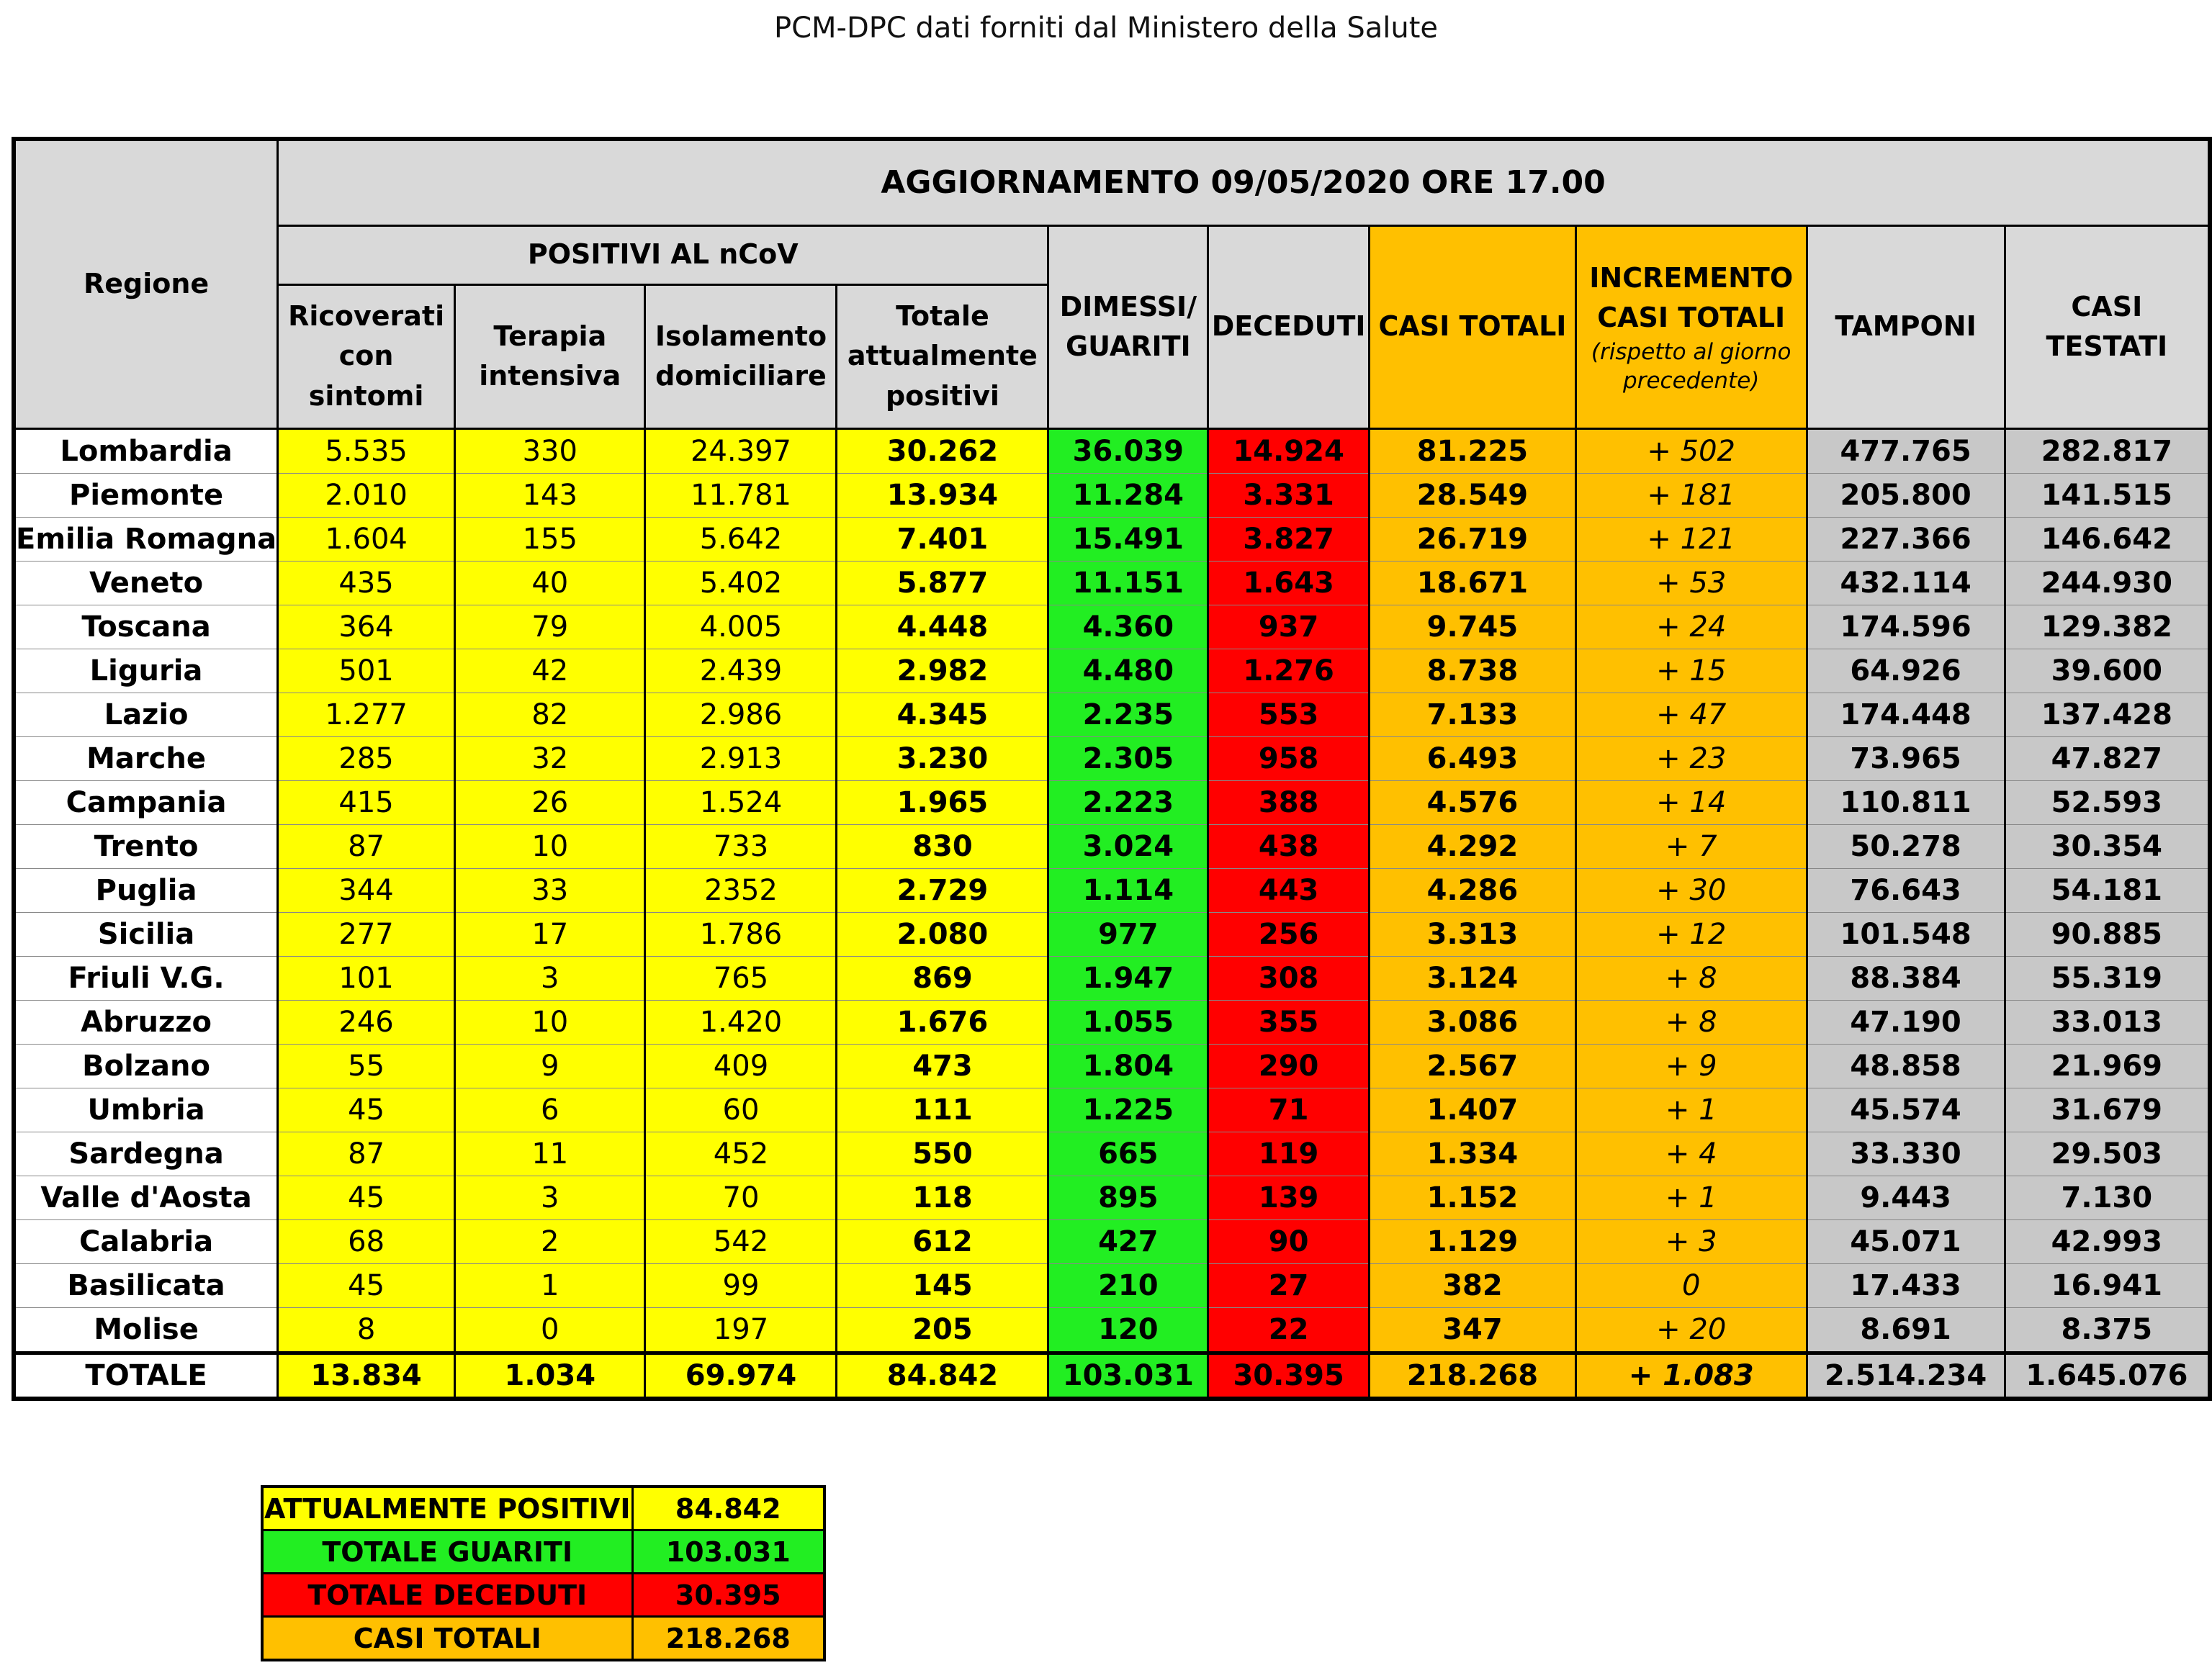  Describe the element at coordinates (145, 1241) in the screenshot. I see `cell: Calabria` at that location.